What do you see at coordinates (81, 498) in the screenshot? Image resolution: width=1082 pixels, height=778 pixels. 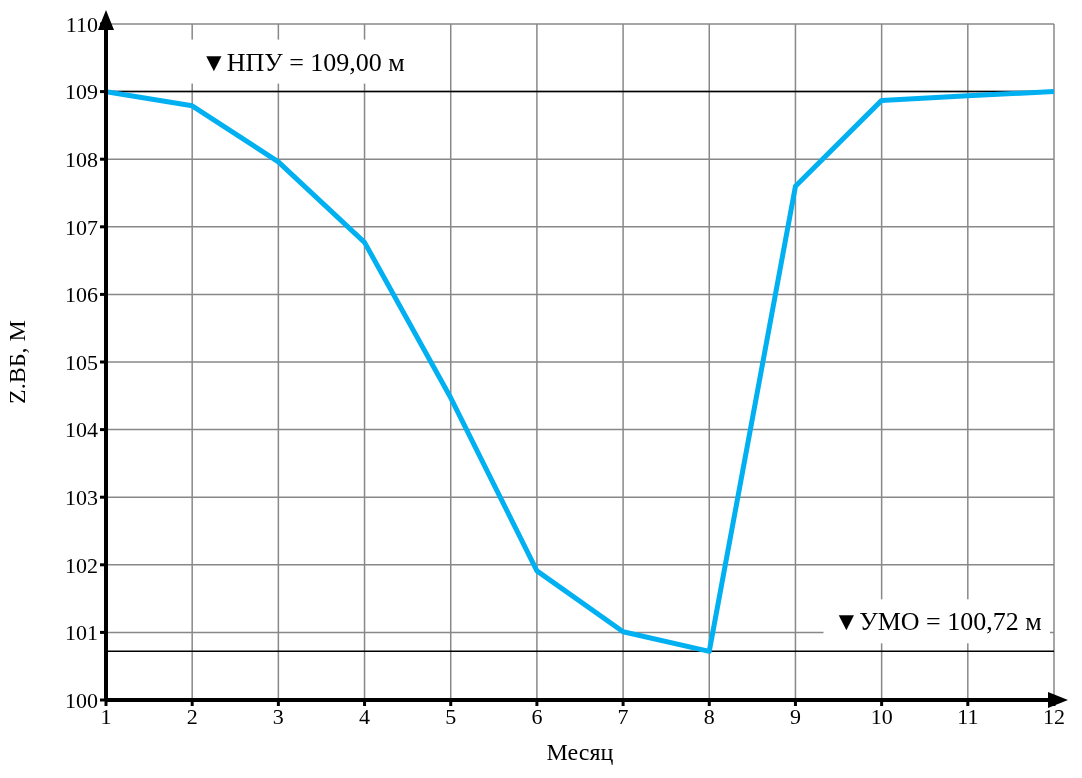 I see `y-tick-label: 103` at bounding box center [81, 498].